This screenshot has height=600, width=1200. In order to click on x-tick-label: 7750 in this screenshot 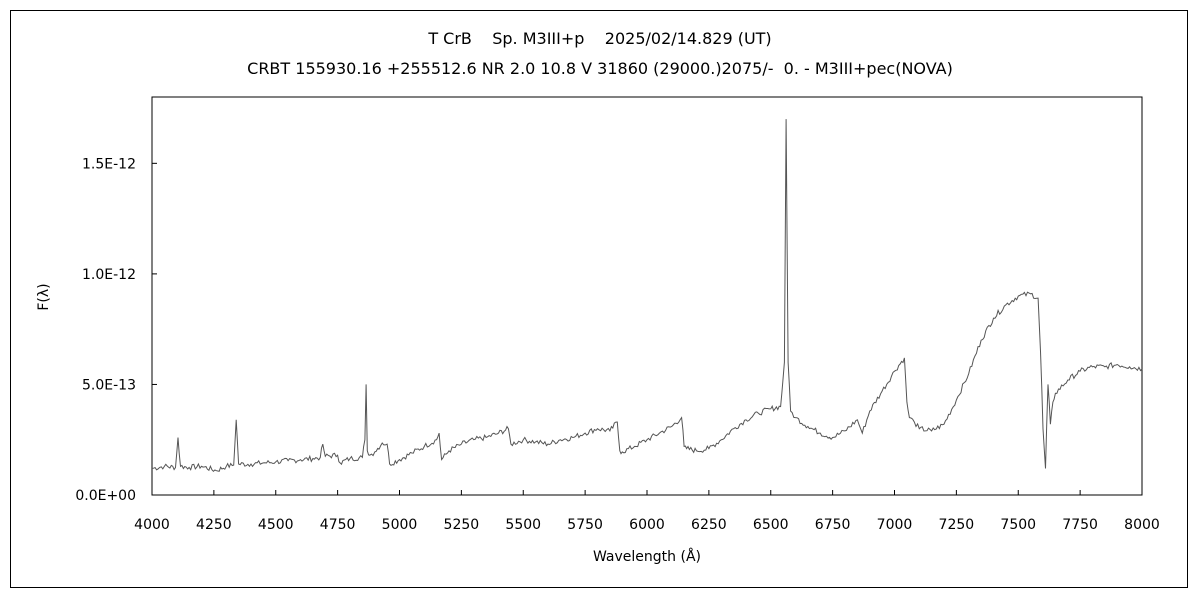, I will do `click(1080, 525)`.